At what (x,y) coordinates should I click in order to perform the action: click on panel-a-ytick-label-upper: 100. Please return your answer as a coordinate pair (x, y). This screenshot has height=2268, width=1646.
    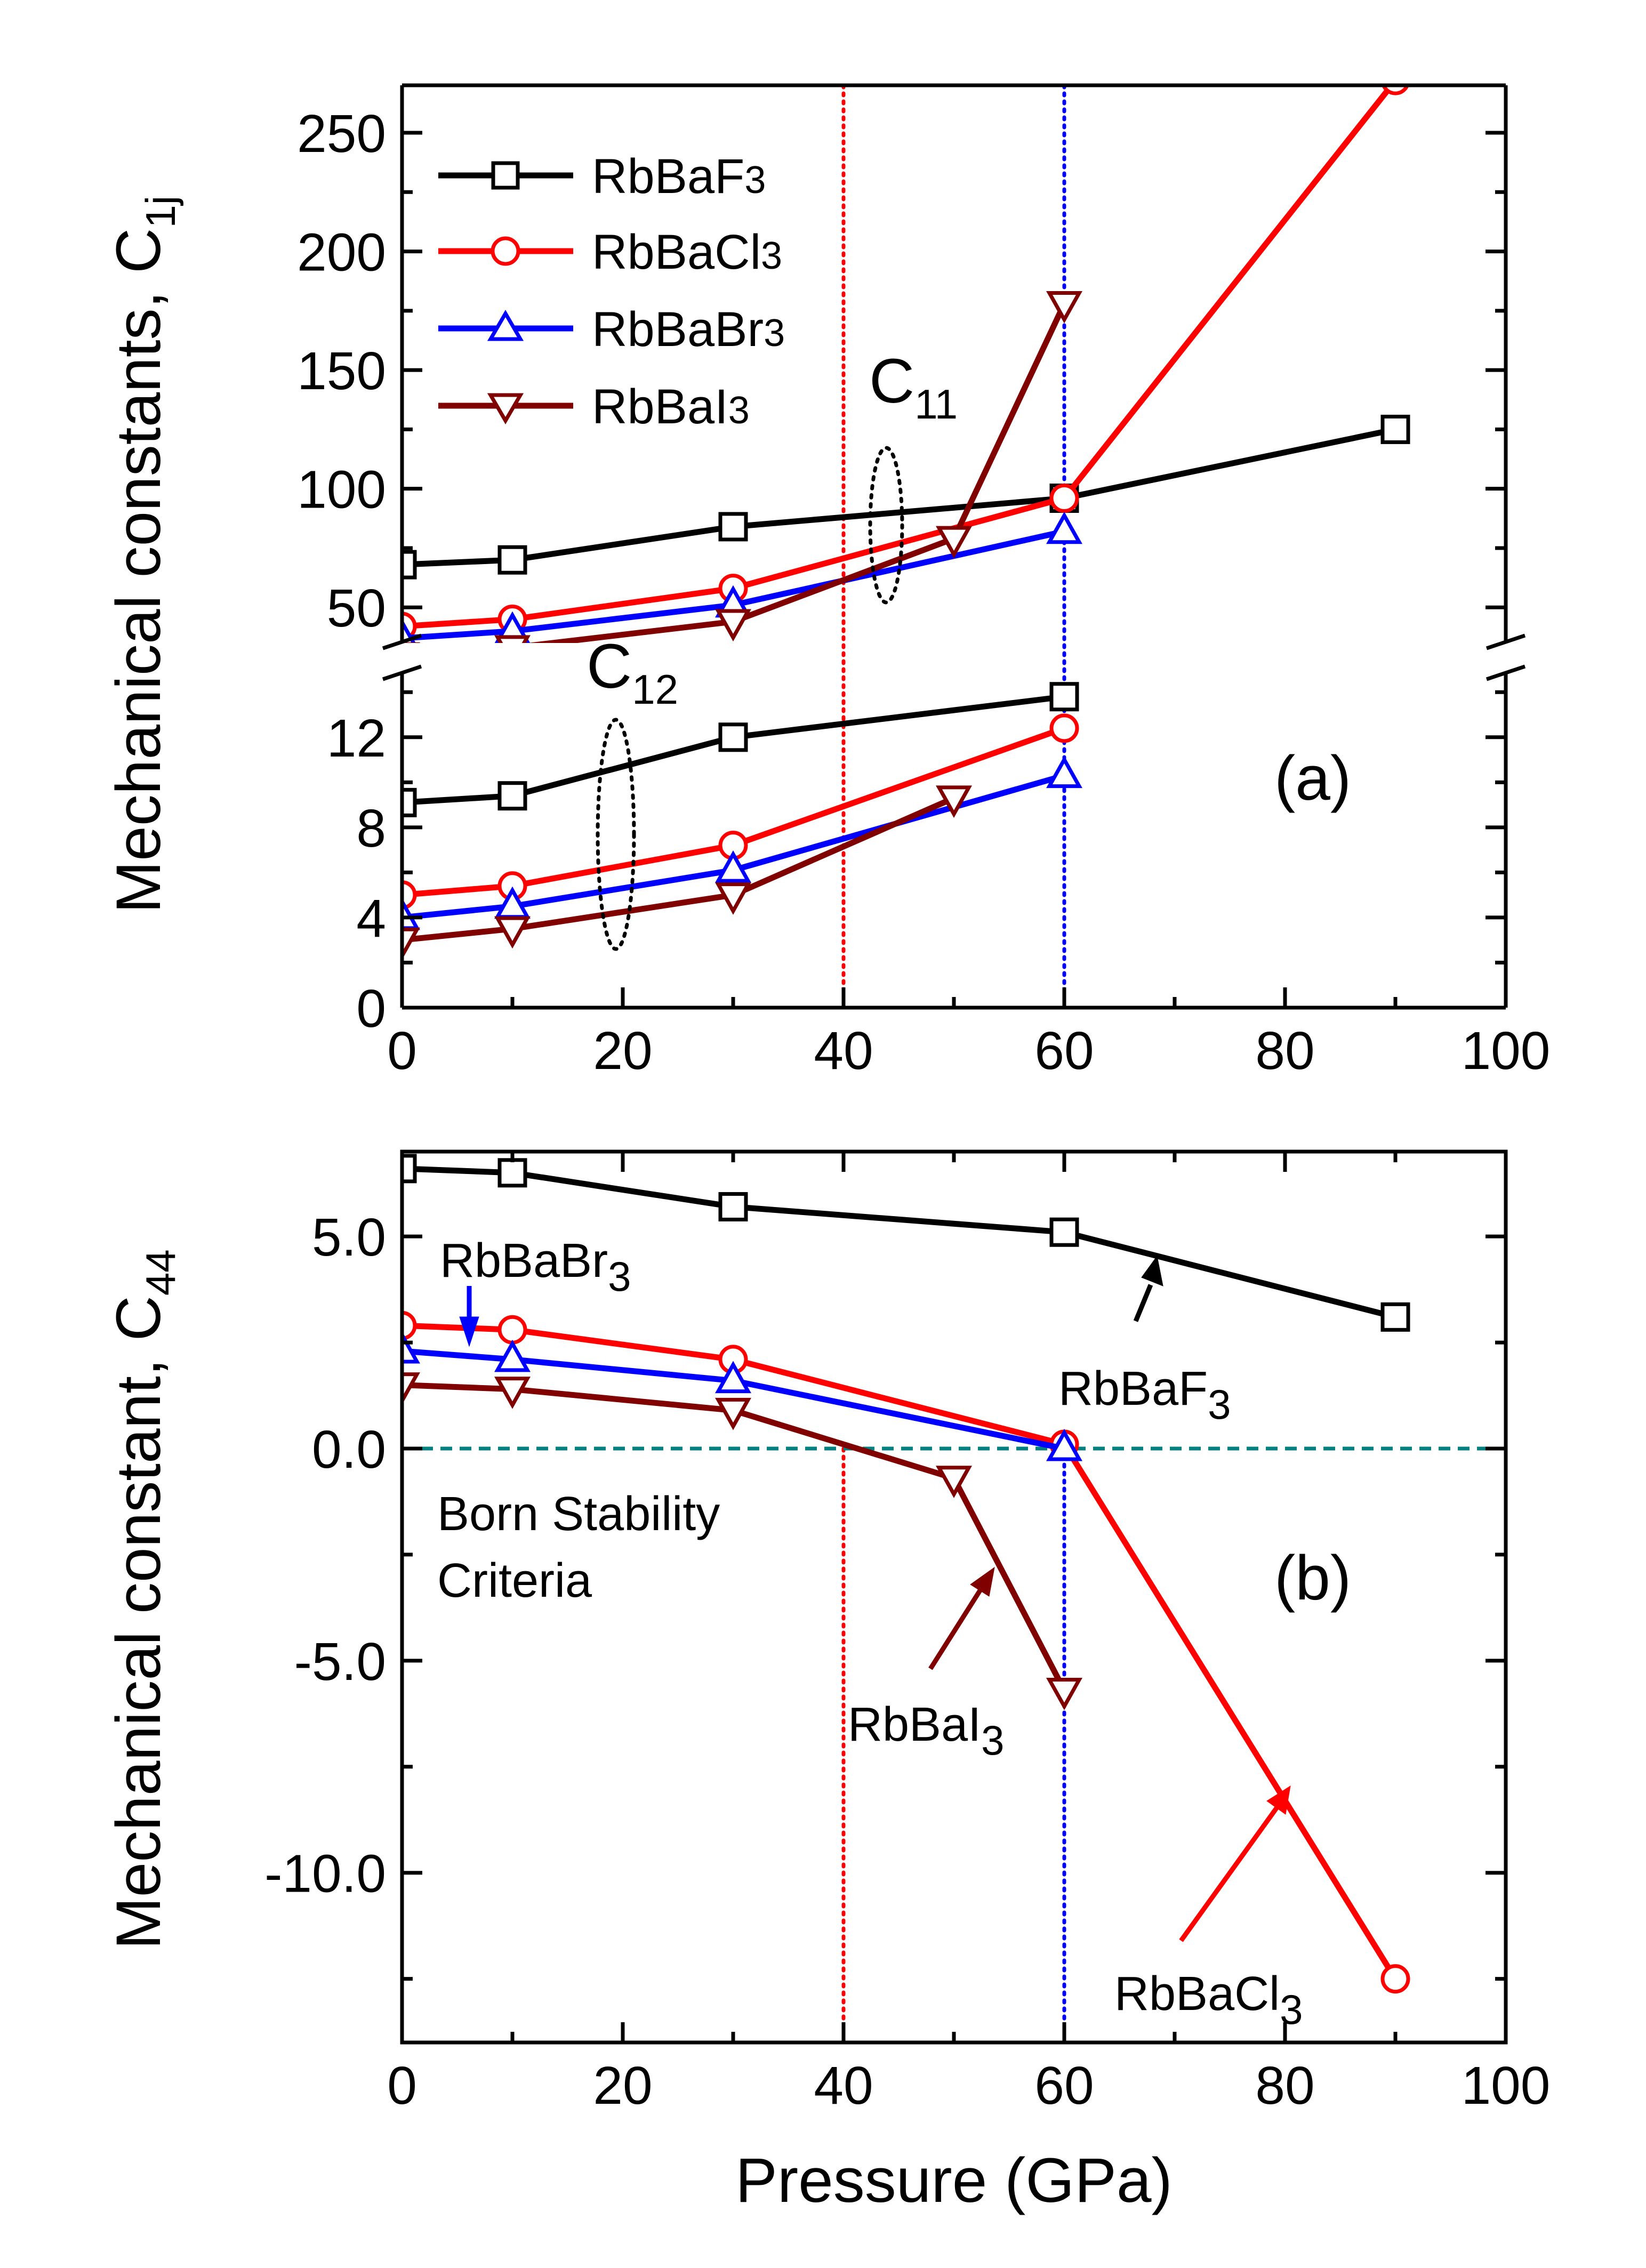
    Looking at the image, I should click on (342, 490).